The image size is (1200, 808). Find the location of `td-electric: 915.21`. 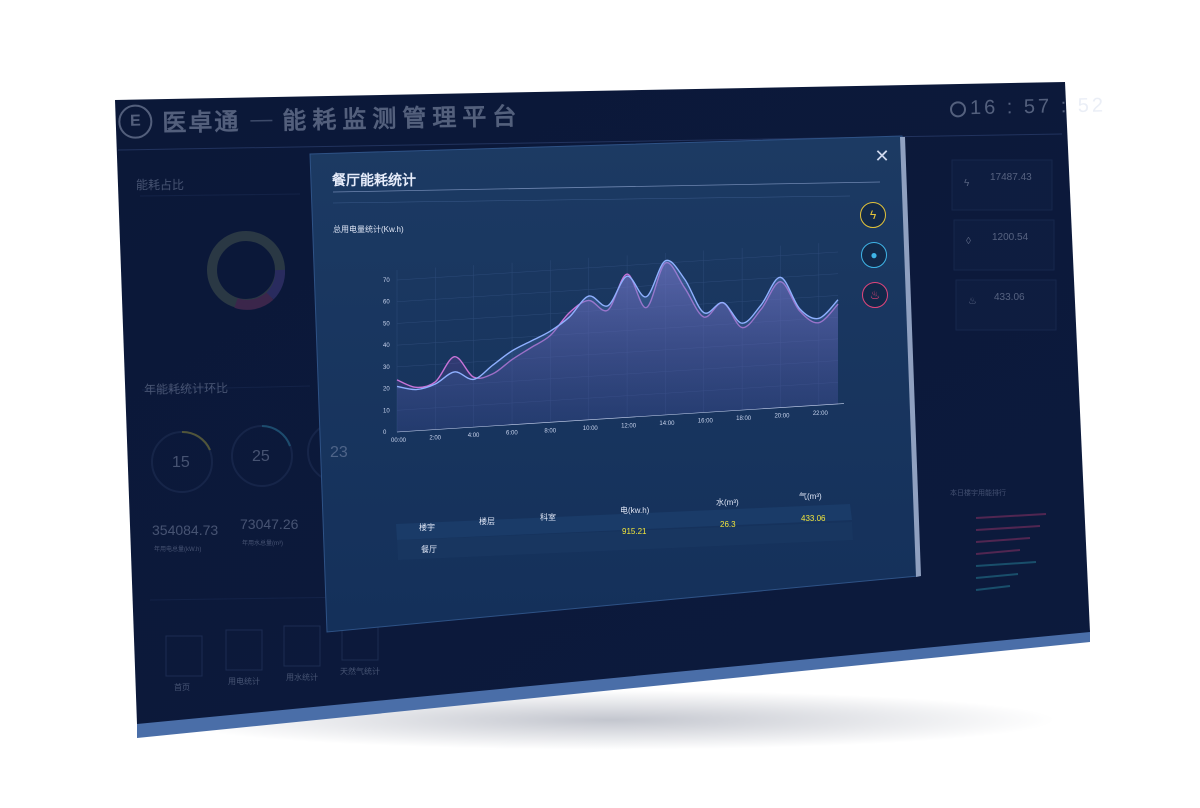

td-electric: 915.21 is located at coordinates (634, 531).